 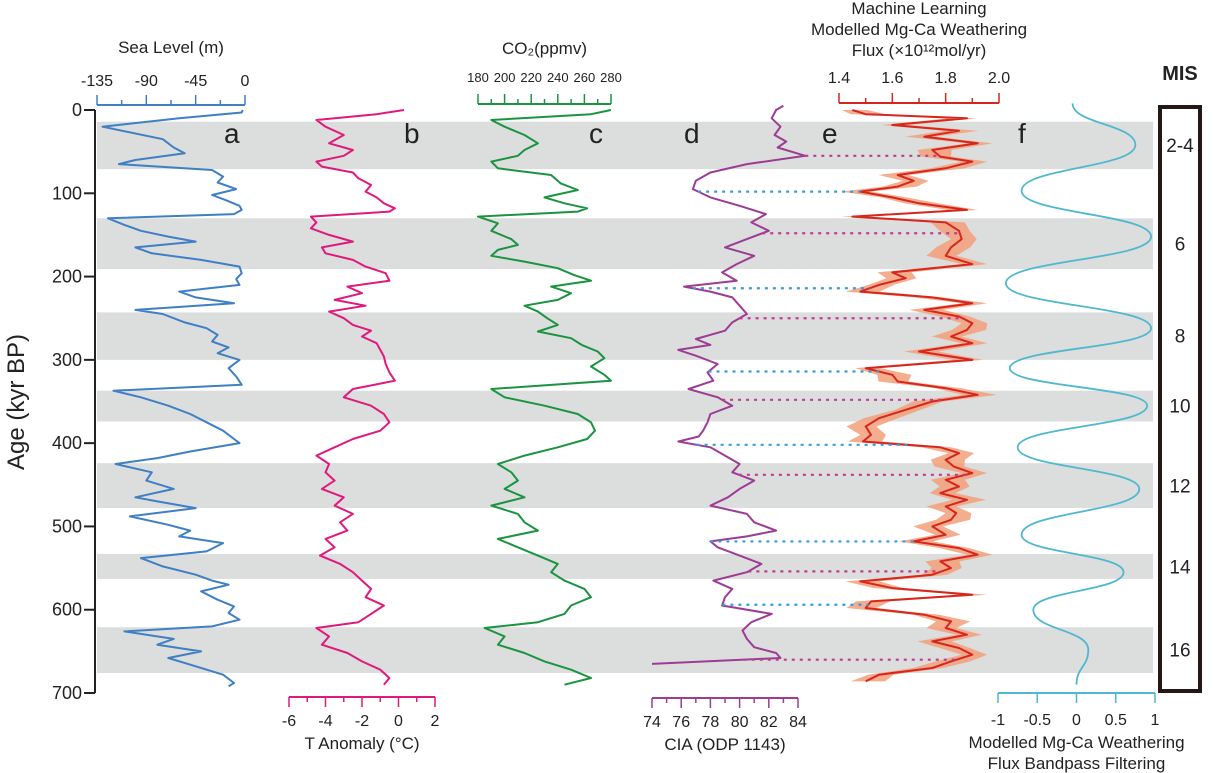 I want to click on age-tick-label: 0, so click(x=77, y=110).